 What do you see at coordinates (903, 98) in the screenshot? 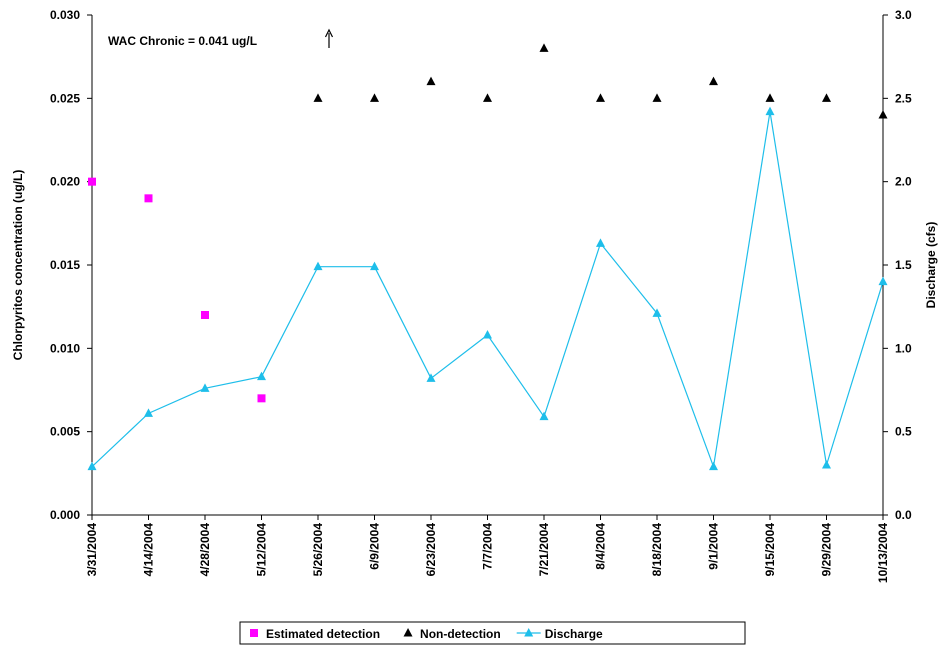
I see `y2-tick-label: 2.5` at bounding box center [903, 98].